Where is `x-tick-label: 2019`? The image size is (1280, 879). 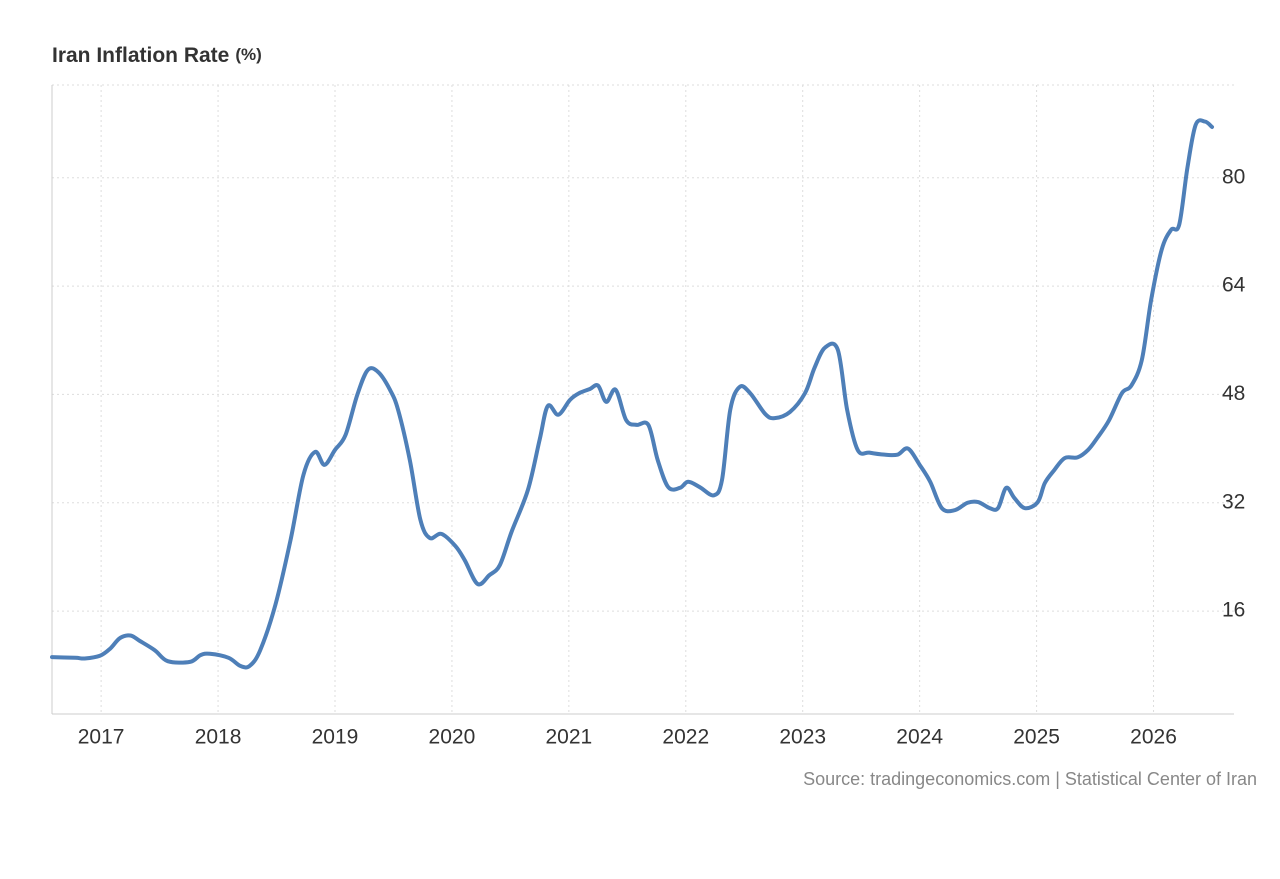
x-tick-label: 2019 is located at coordinates (335, 737).